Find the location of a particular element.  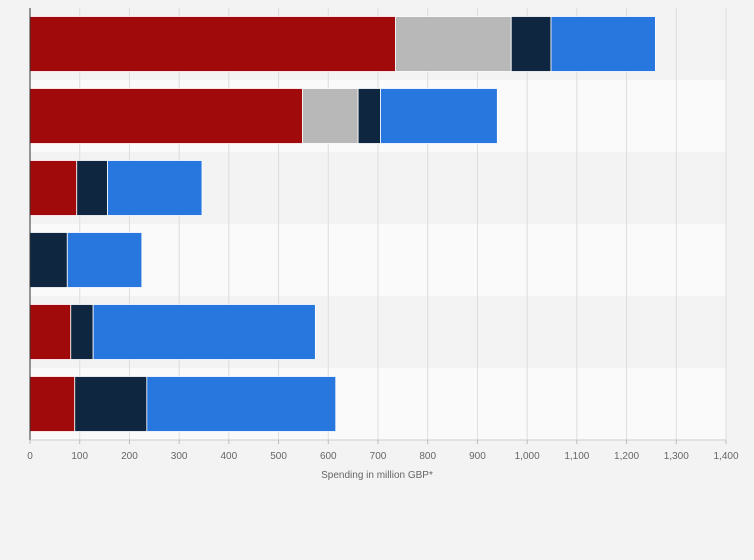

x-tick-label: 800 is located at coordinates (427, 456).